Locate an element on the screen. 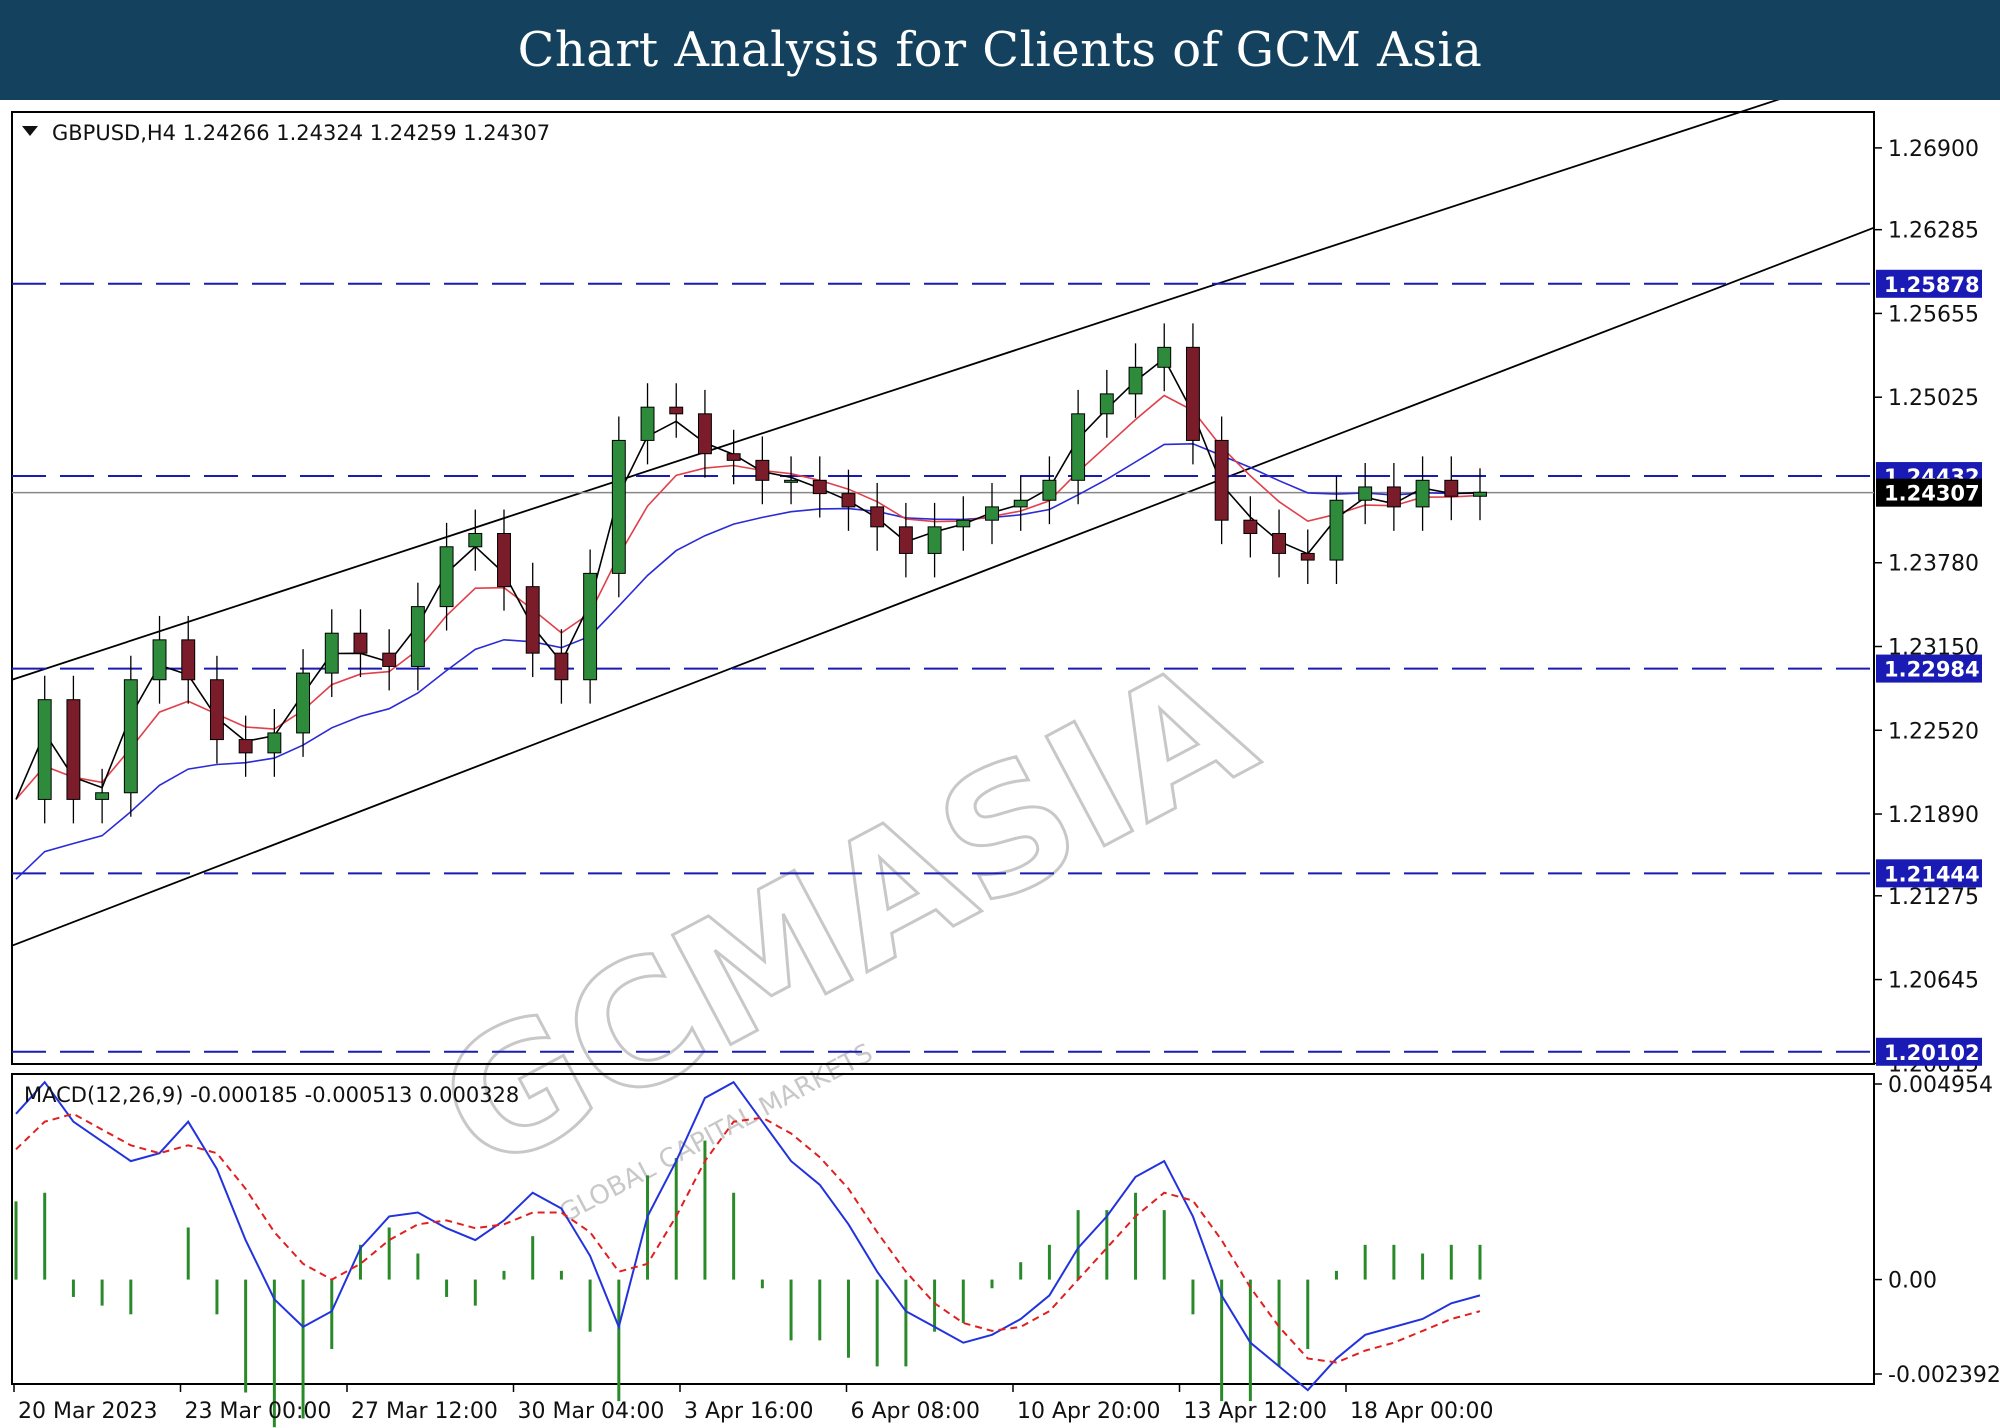  level-badge-label: 1.25878 is located at coordinates (1932, 285).